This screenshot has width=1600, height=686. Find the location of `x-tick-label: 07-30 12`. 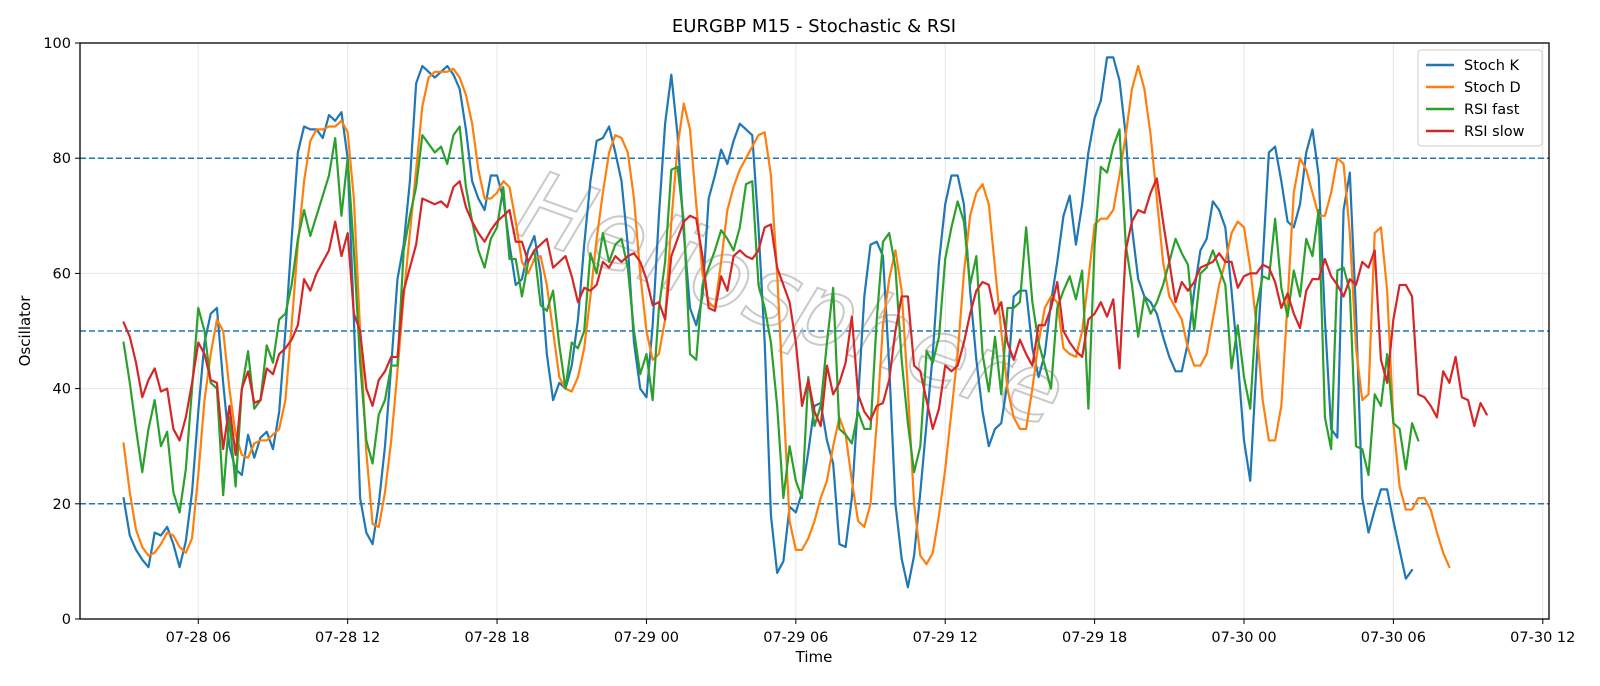

x-tick-label: 07-30 12 is located at coordinates (1542, 638).